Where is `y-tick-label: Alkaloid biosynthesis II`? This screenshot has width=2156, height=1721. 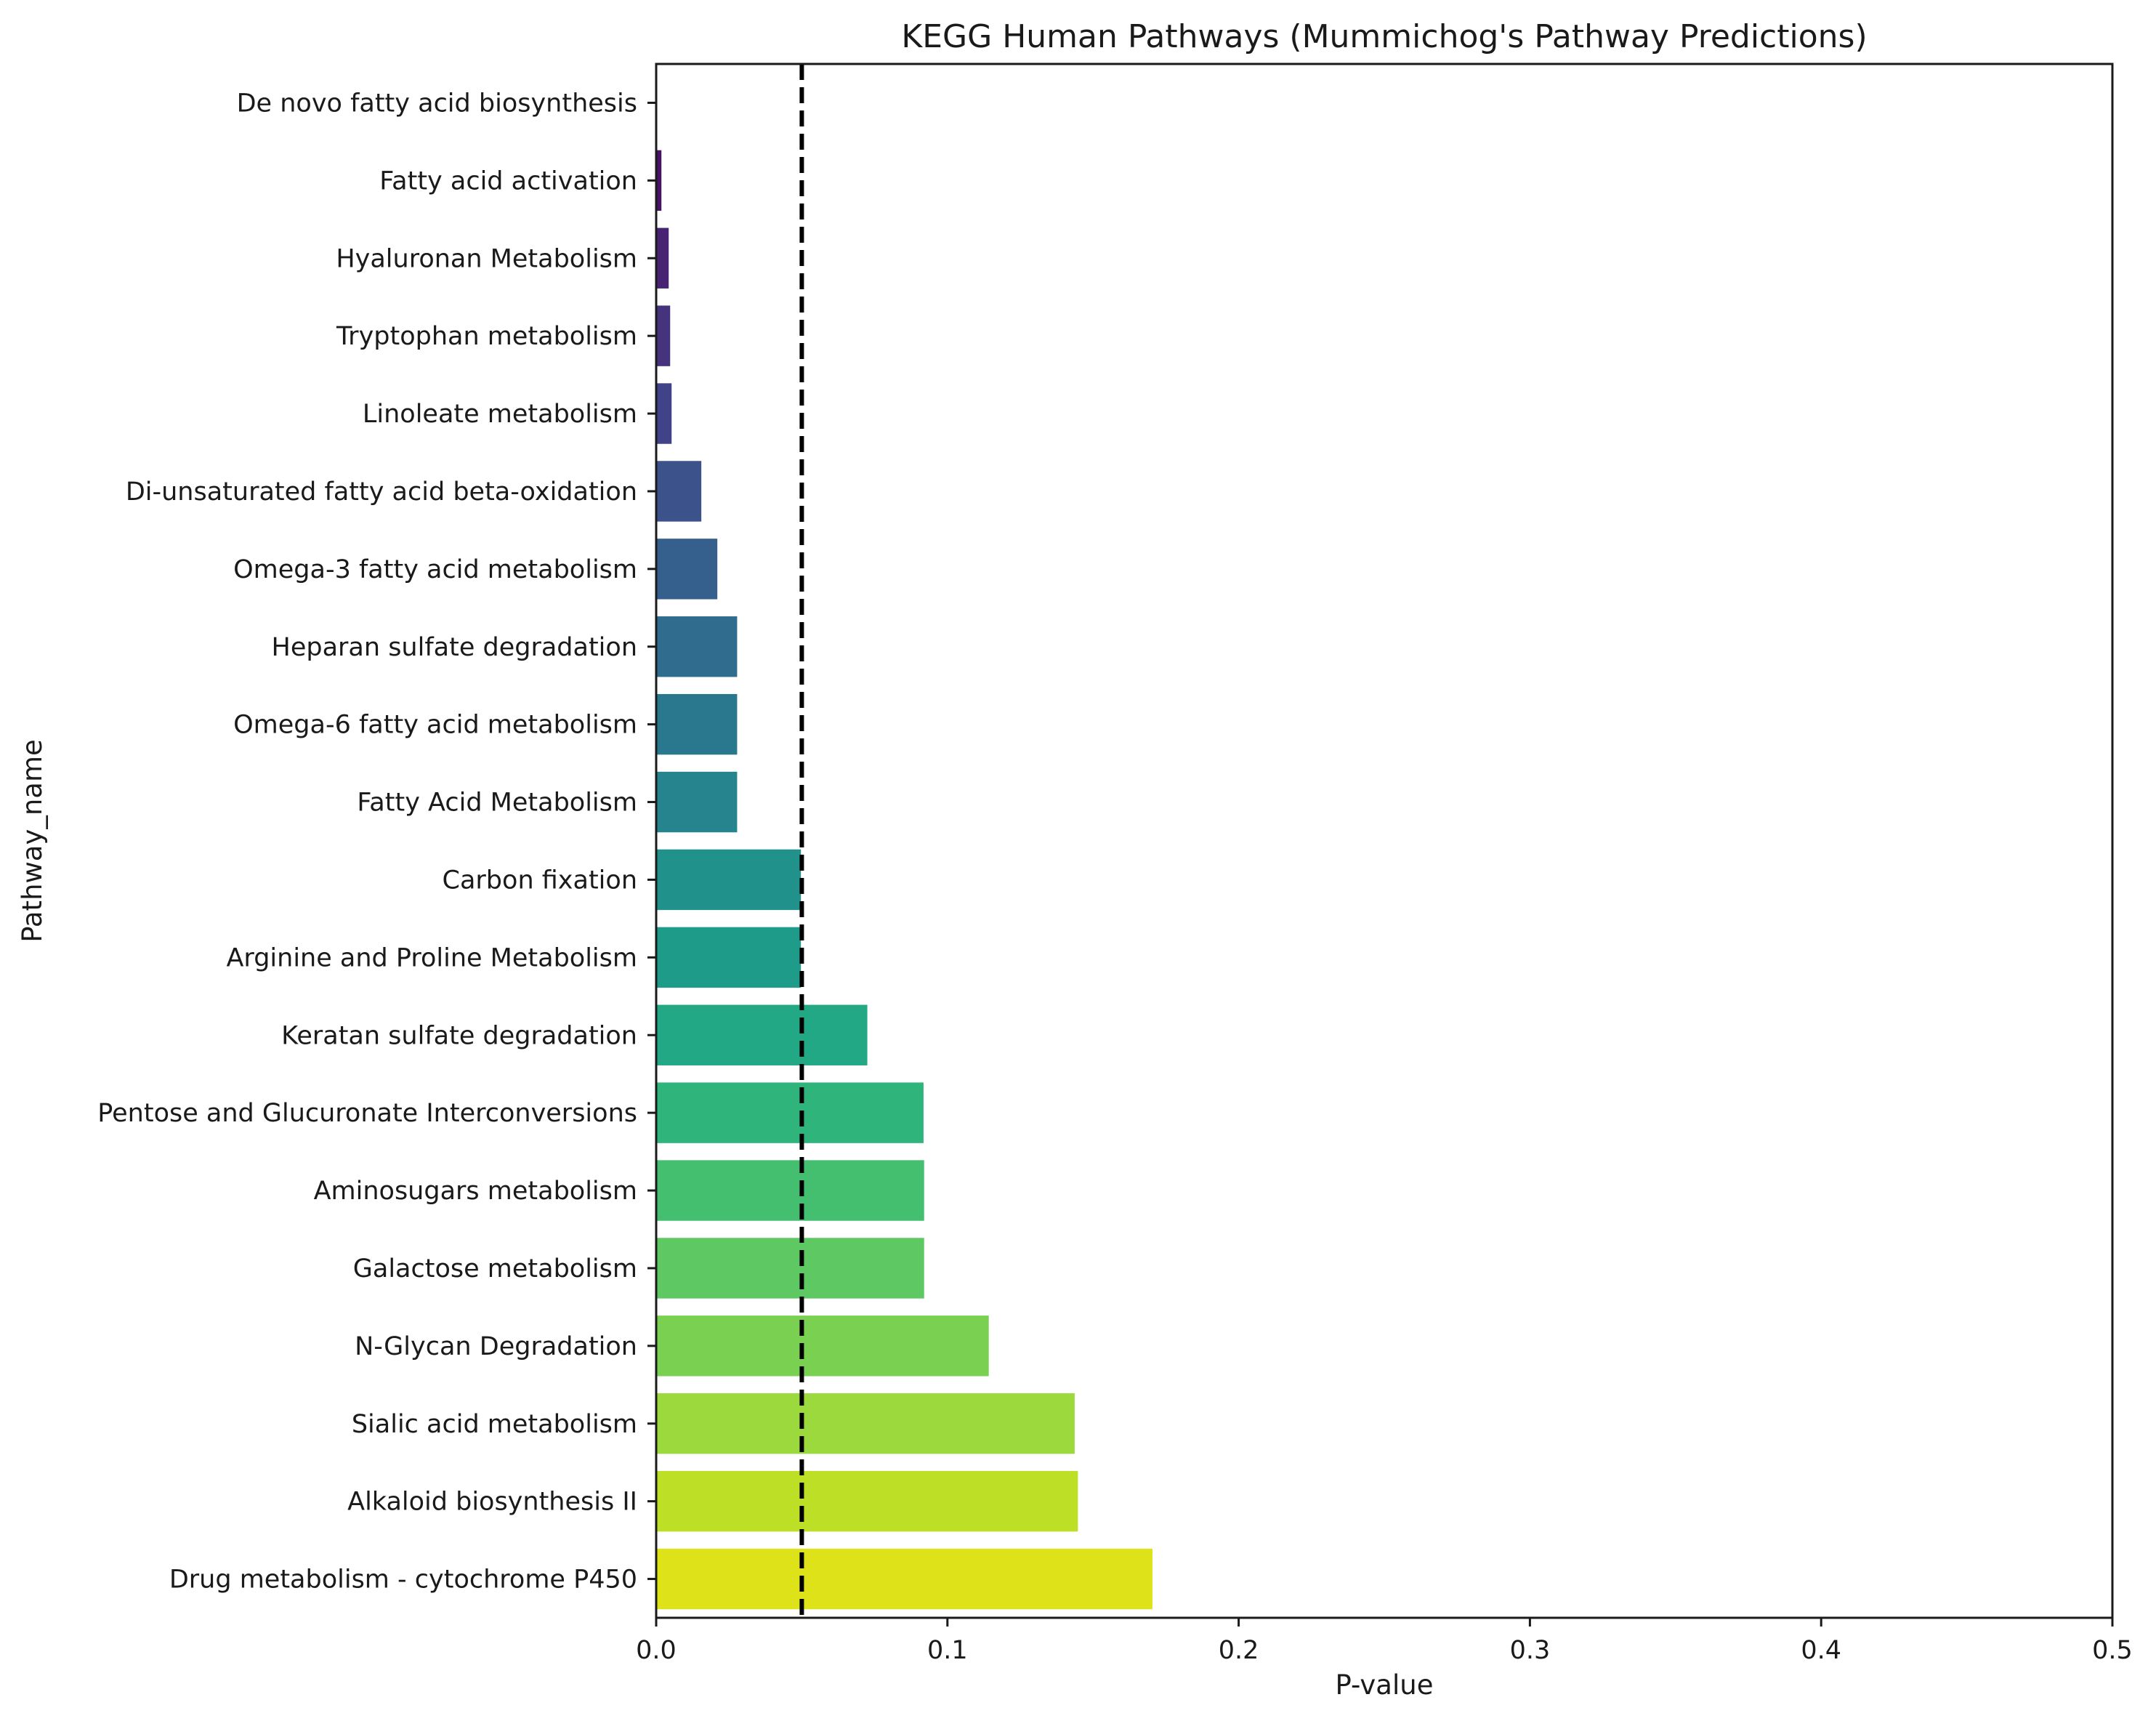
y-tick-label: Alkaloid biosynthesis II is located at coordinates (492, 1503).